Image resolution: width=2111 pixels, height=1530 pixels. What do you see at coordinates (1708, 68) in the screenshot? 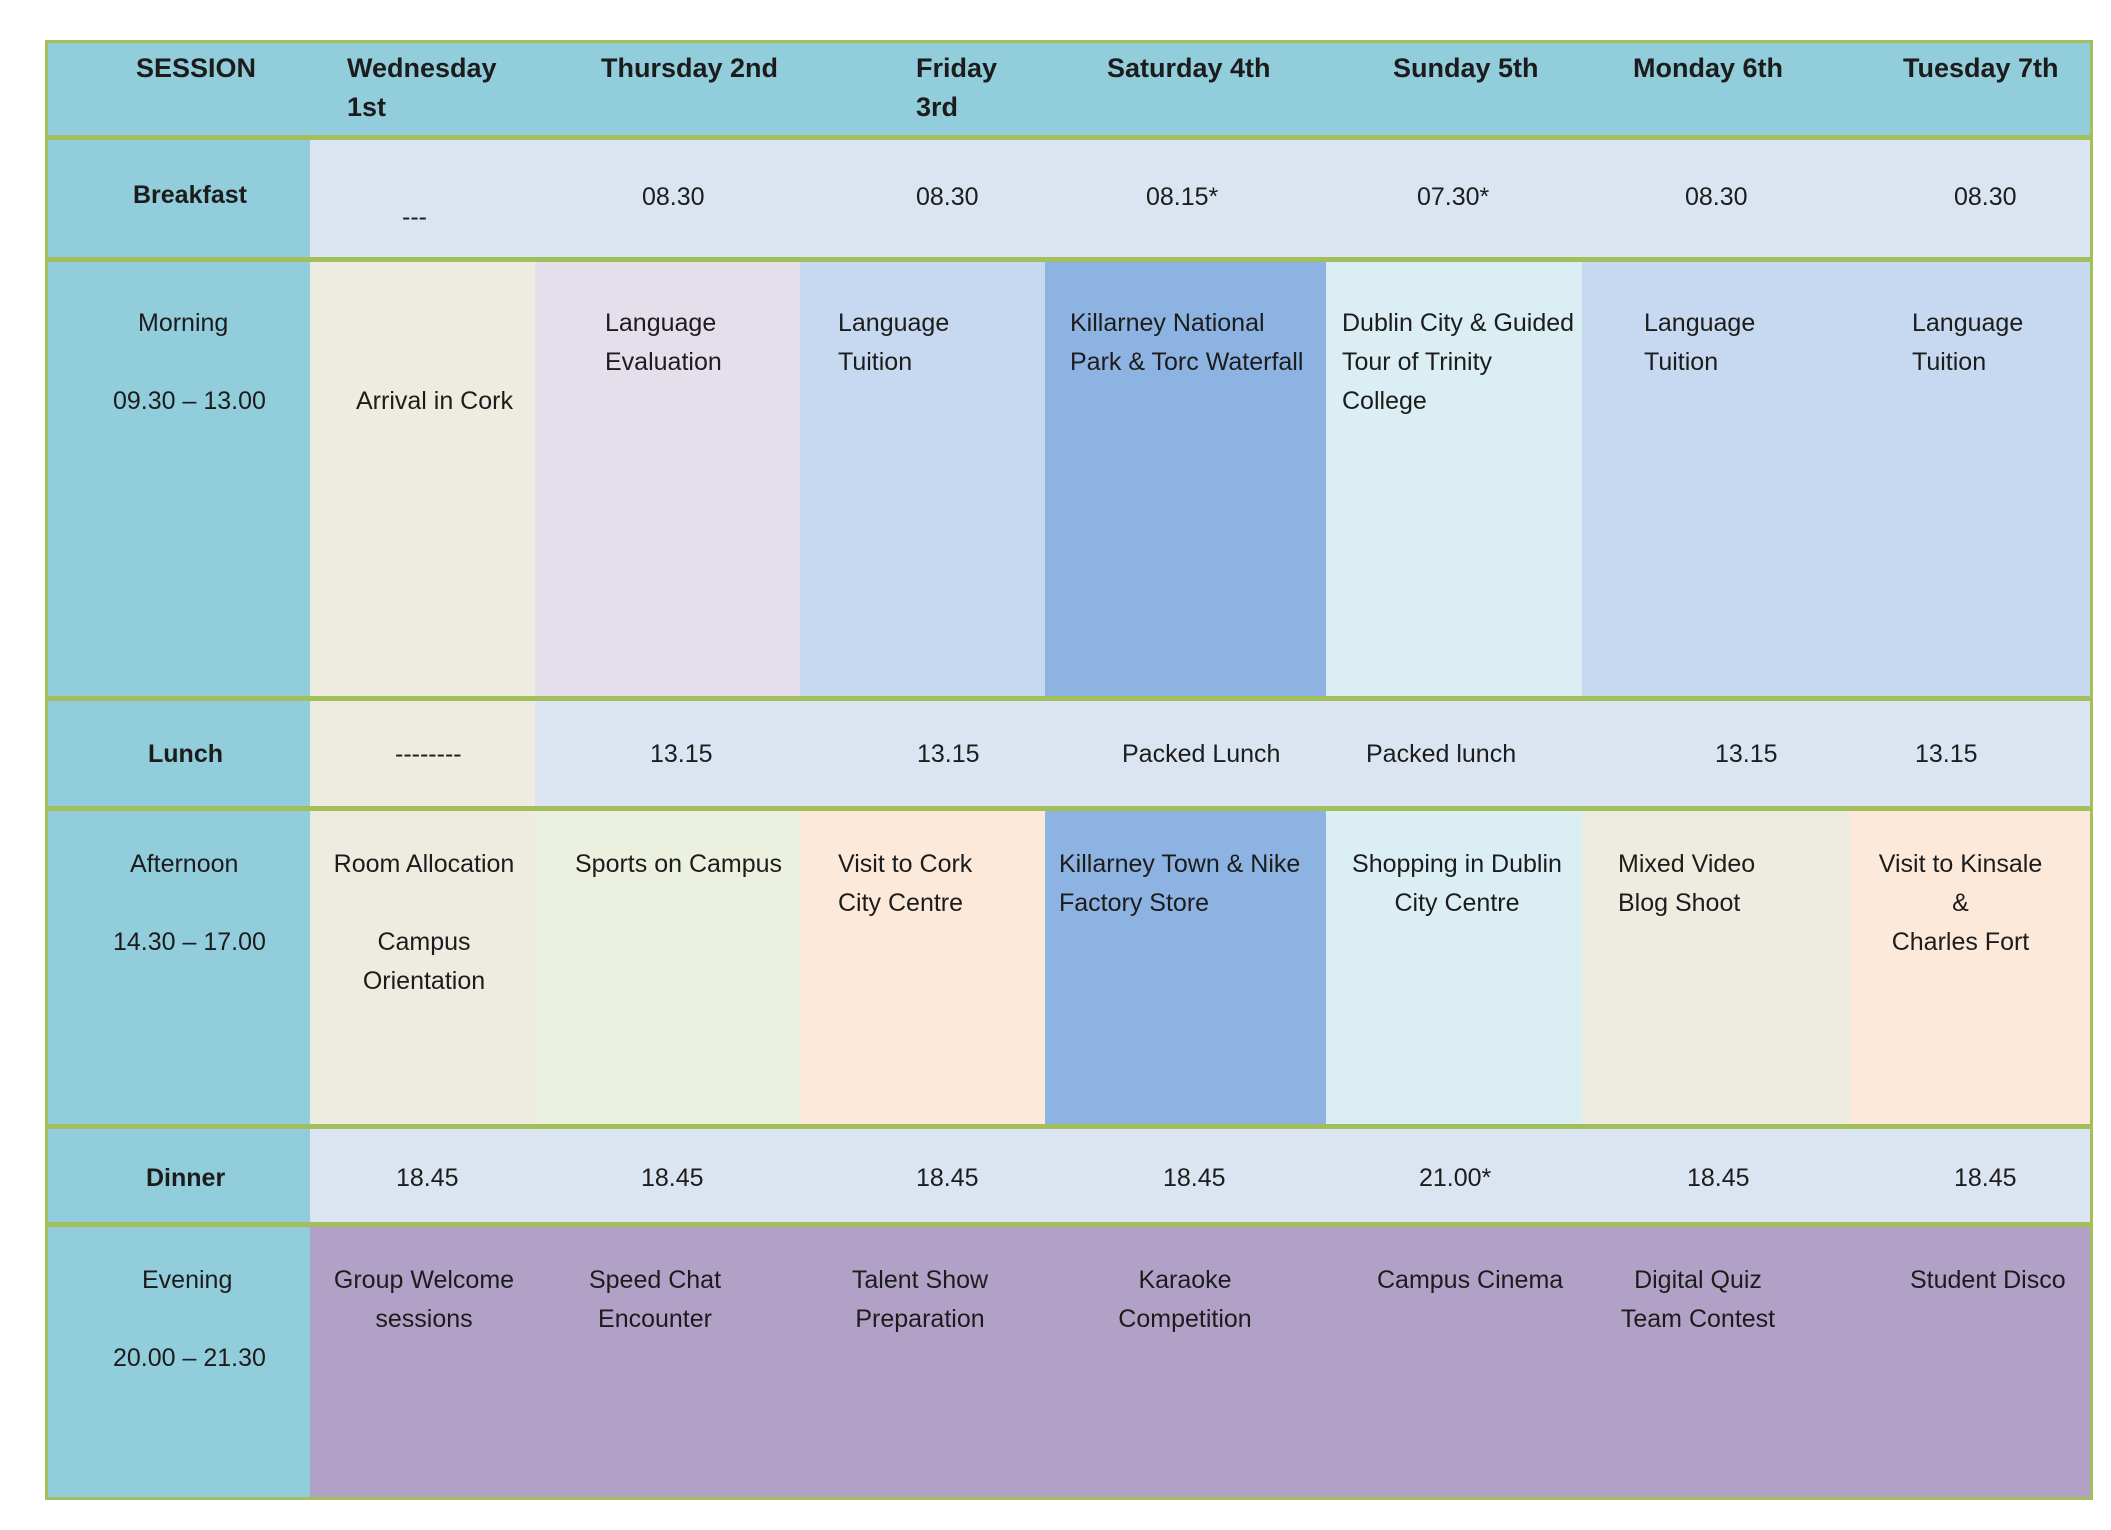
I see `header-day-label: Monday 6th` at bounding box center [1708, 68].